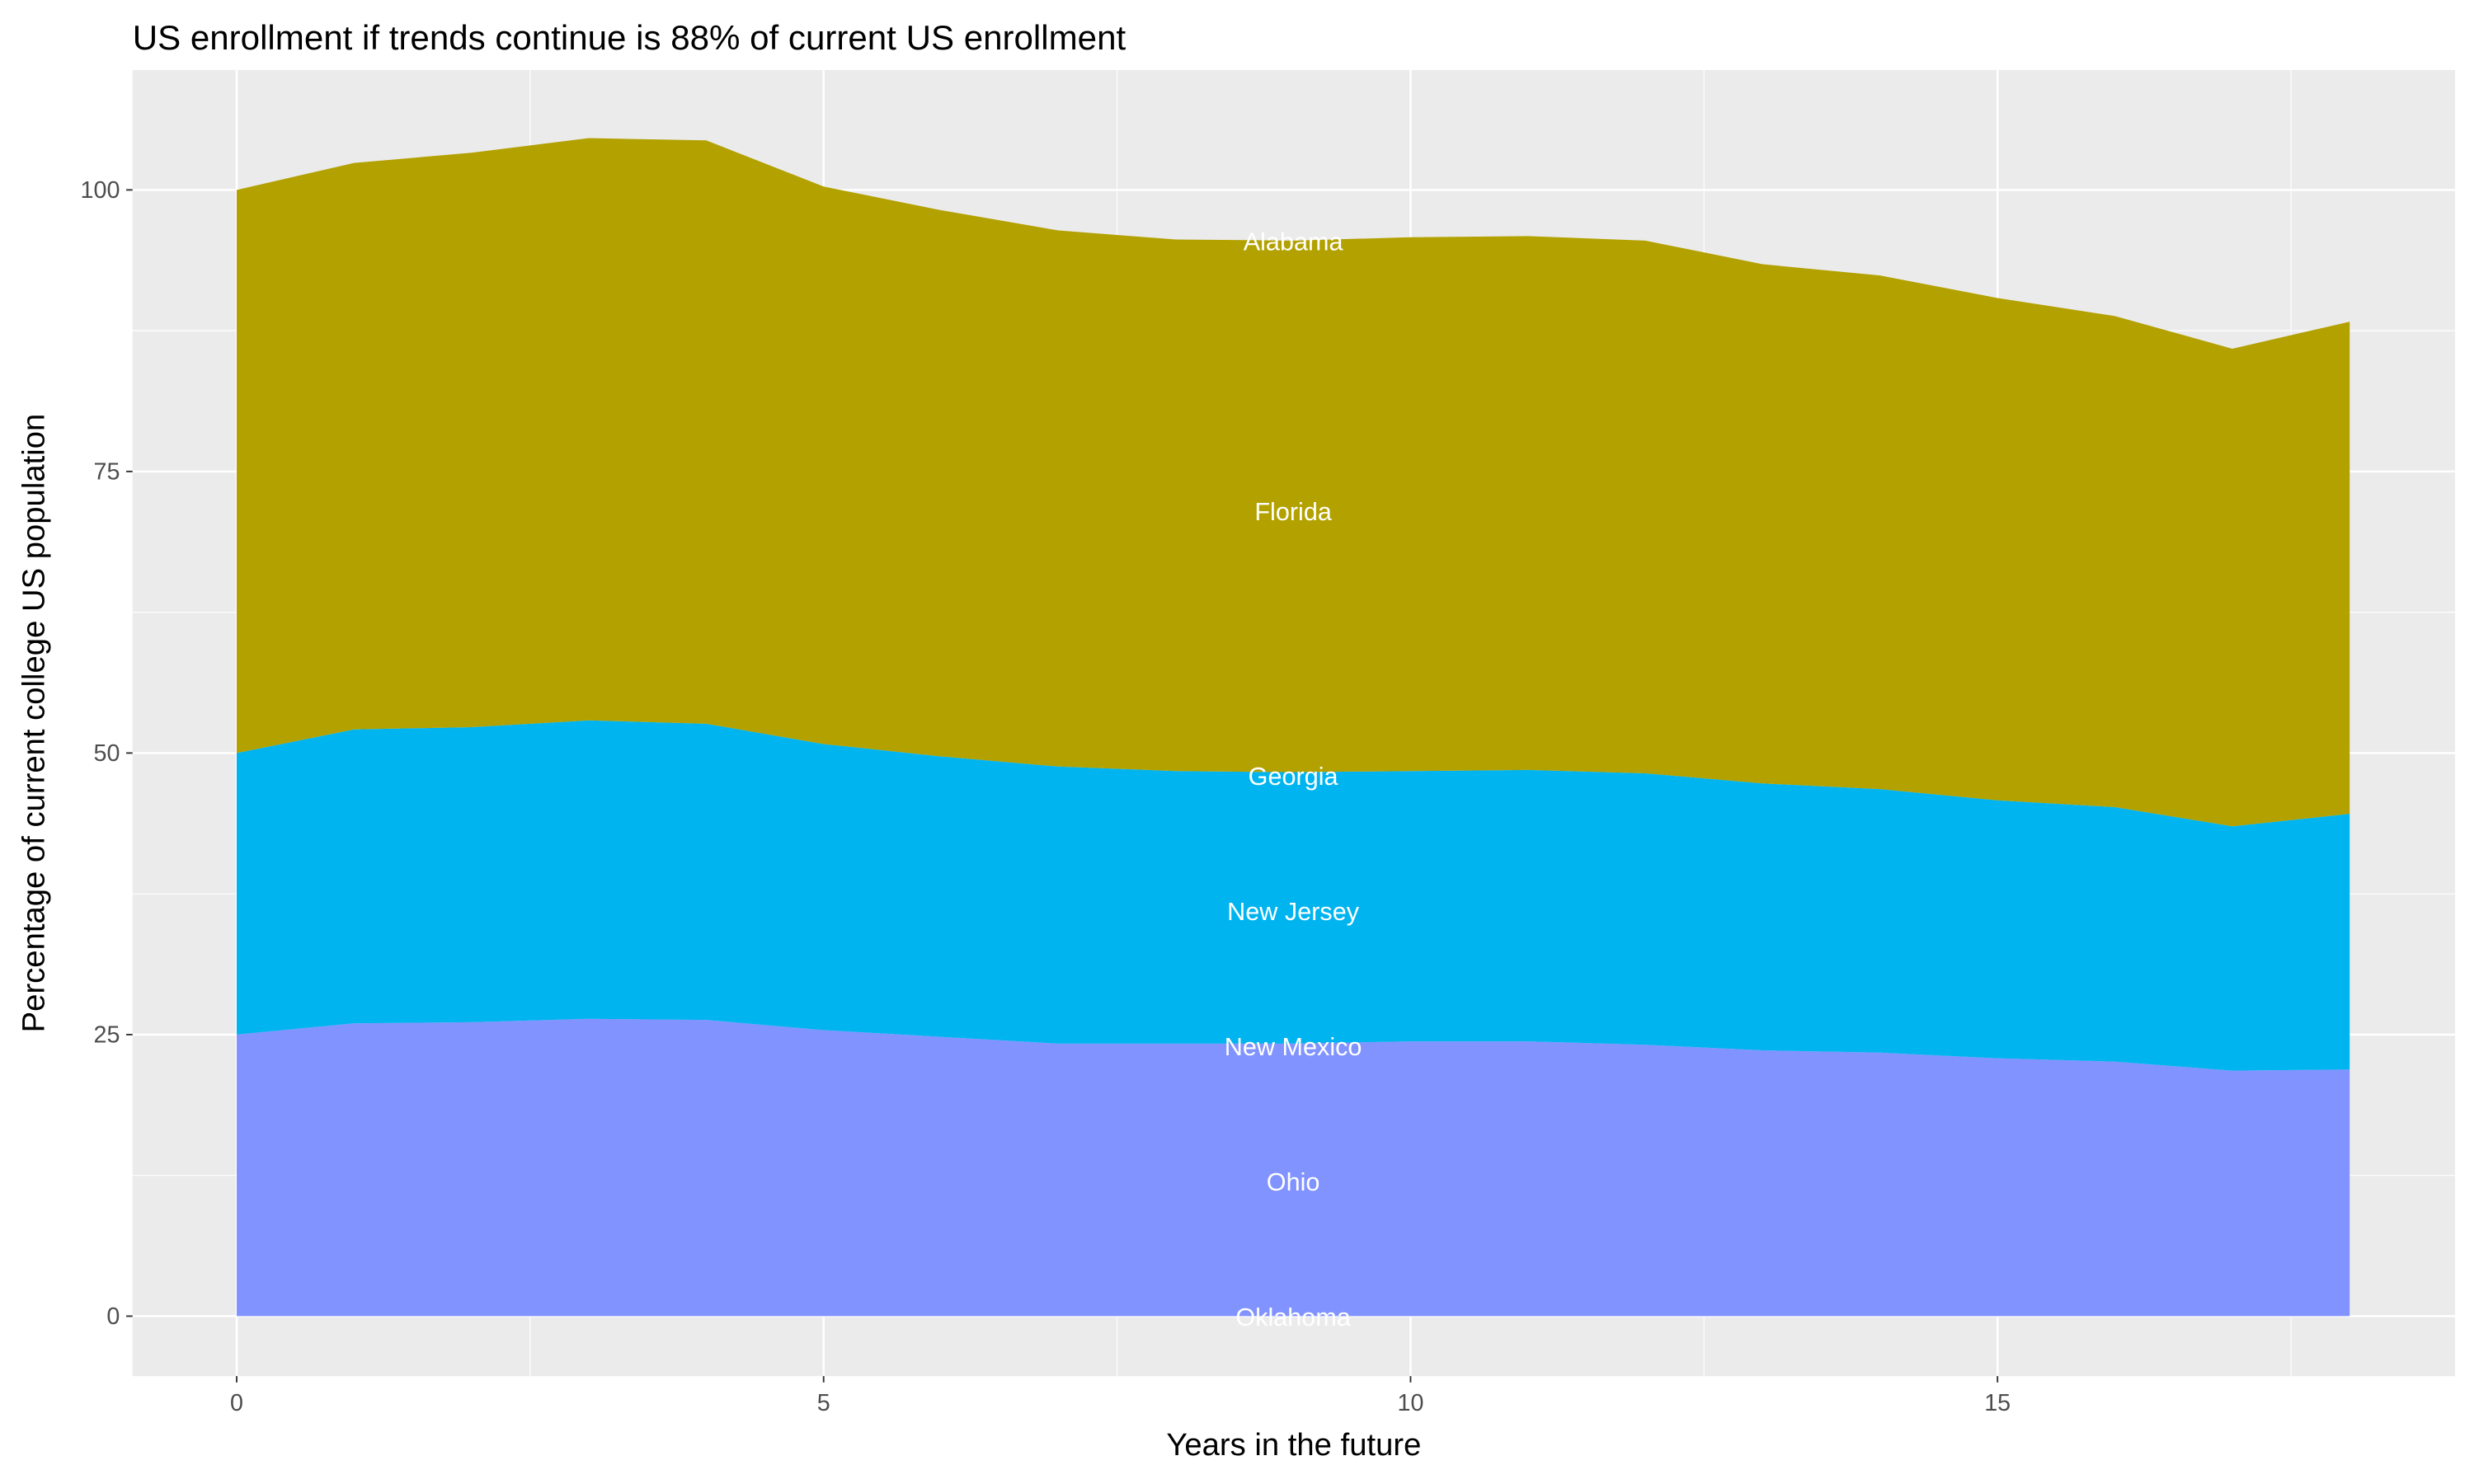  I want to click on y-tick-label: 50, so click(106, 753).